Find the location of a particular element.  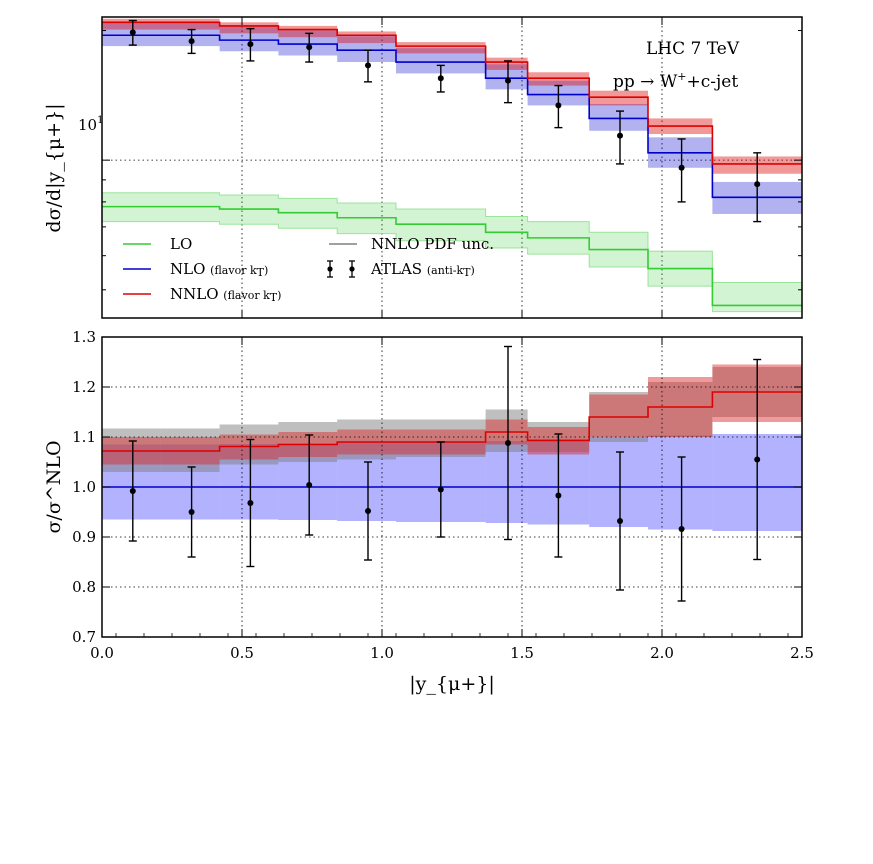

bottom-line-nnlo is located at coordinates (452, 421).